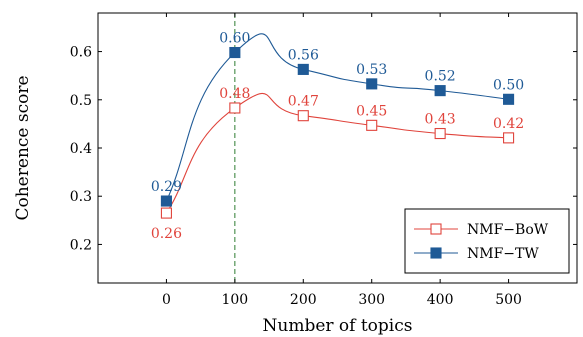 The width and height of the screenshot is (583, 337). I want to click on x-tick-label: 100, so click(234, 300).